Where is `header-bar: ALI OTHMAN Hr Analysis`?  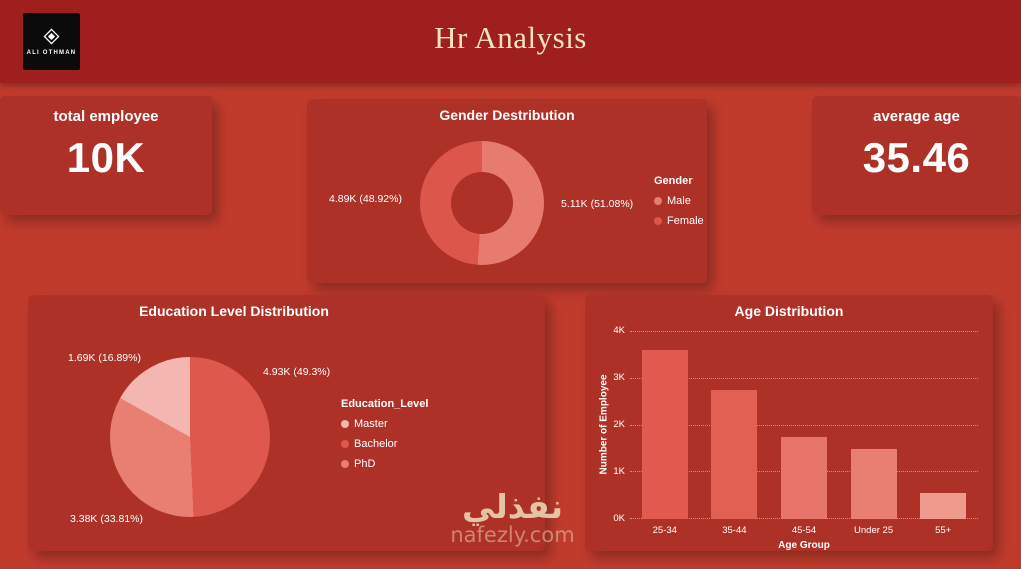
header-bar: ALI OTHMAN Hr Analysis is located at coordinates (510, 41).